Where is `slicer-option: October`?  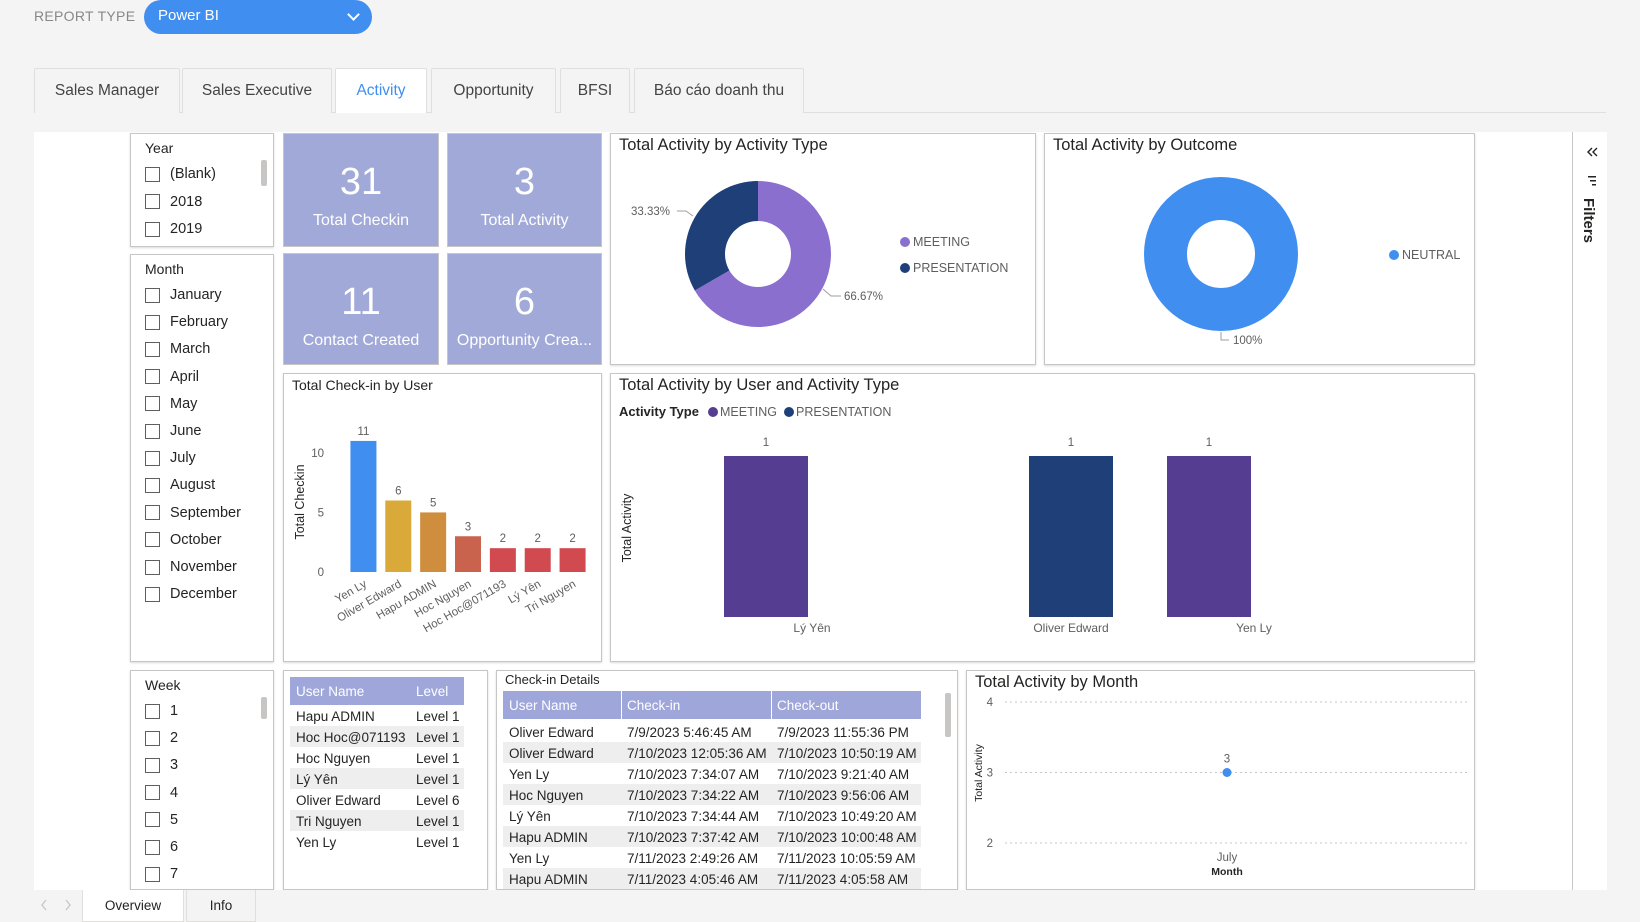 slicer-option: October is located at coordinates (183, 540).